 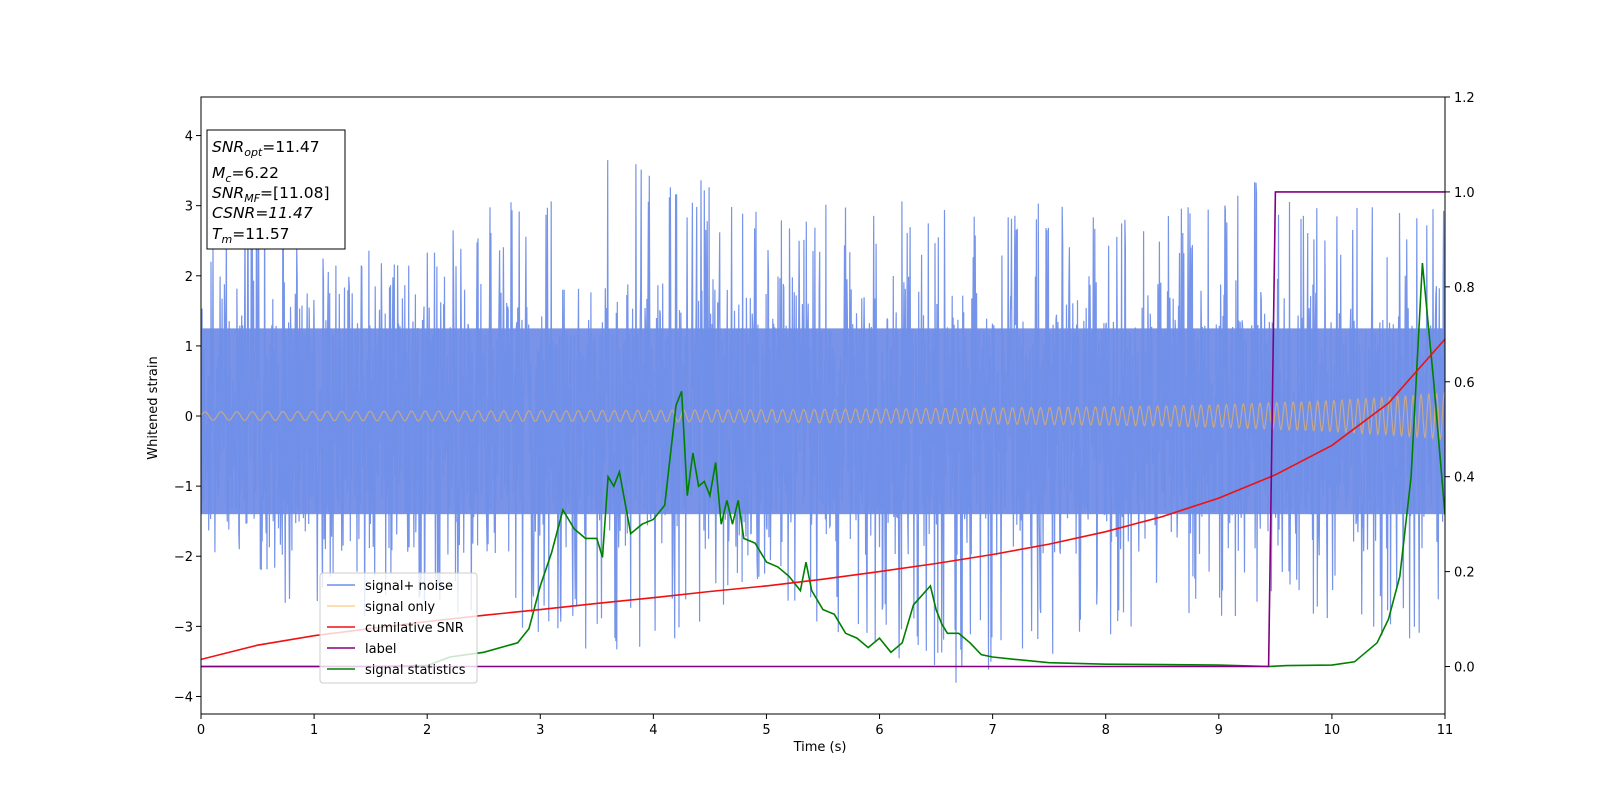 What do you see at coordinates (1464, 383) in the screenshot?
I see `y-right-tick-label: 0.6` at bounding box center [1464, 383].